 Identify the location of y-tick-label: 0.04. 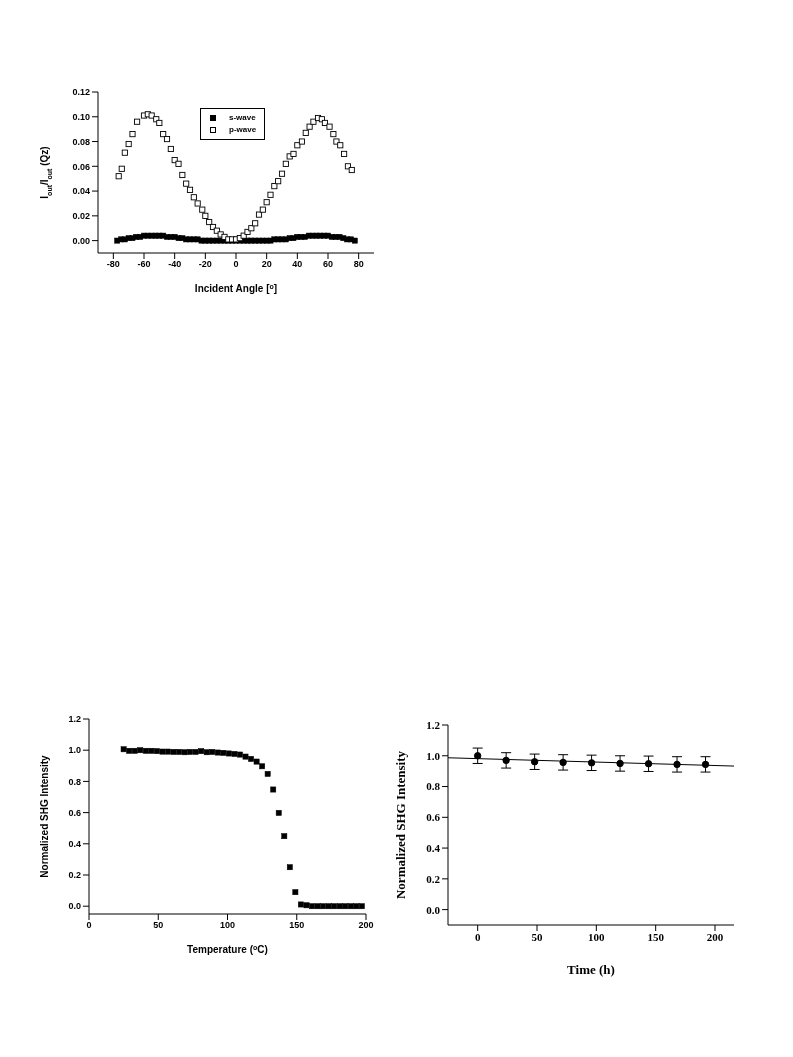
(81, 191).